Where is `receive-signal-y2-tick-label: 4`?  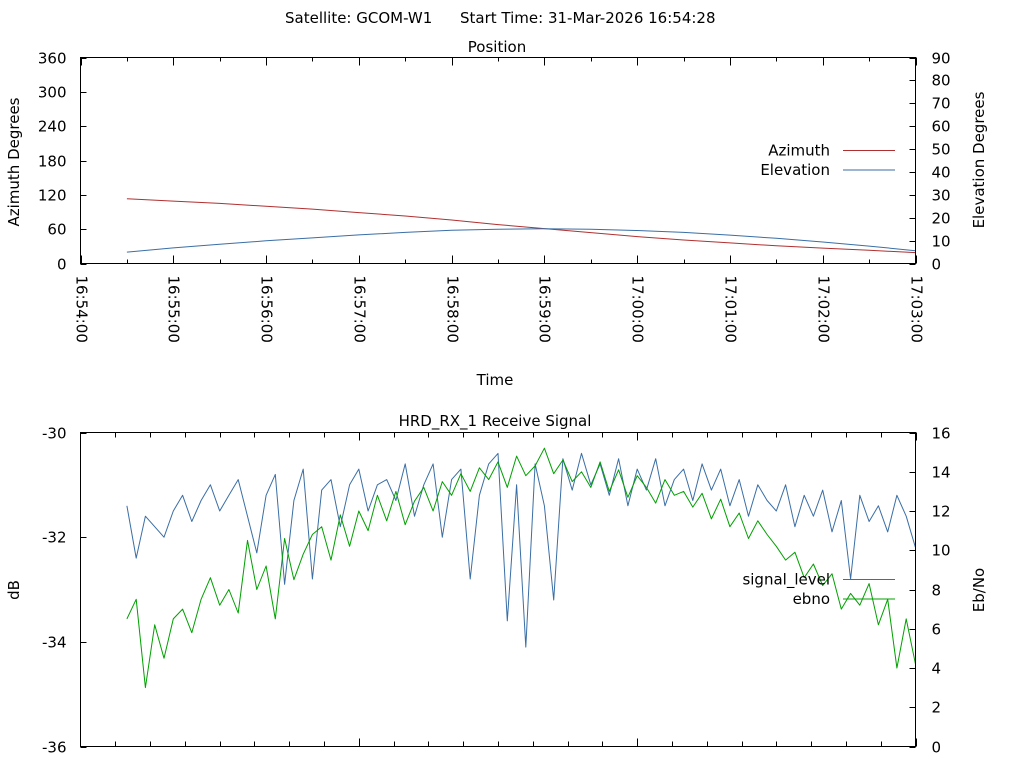
receive-signal-y2-tick-label: 4 is located at coordinates (937, 669).